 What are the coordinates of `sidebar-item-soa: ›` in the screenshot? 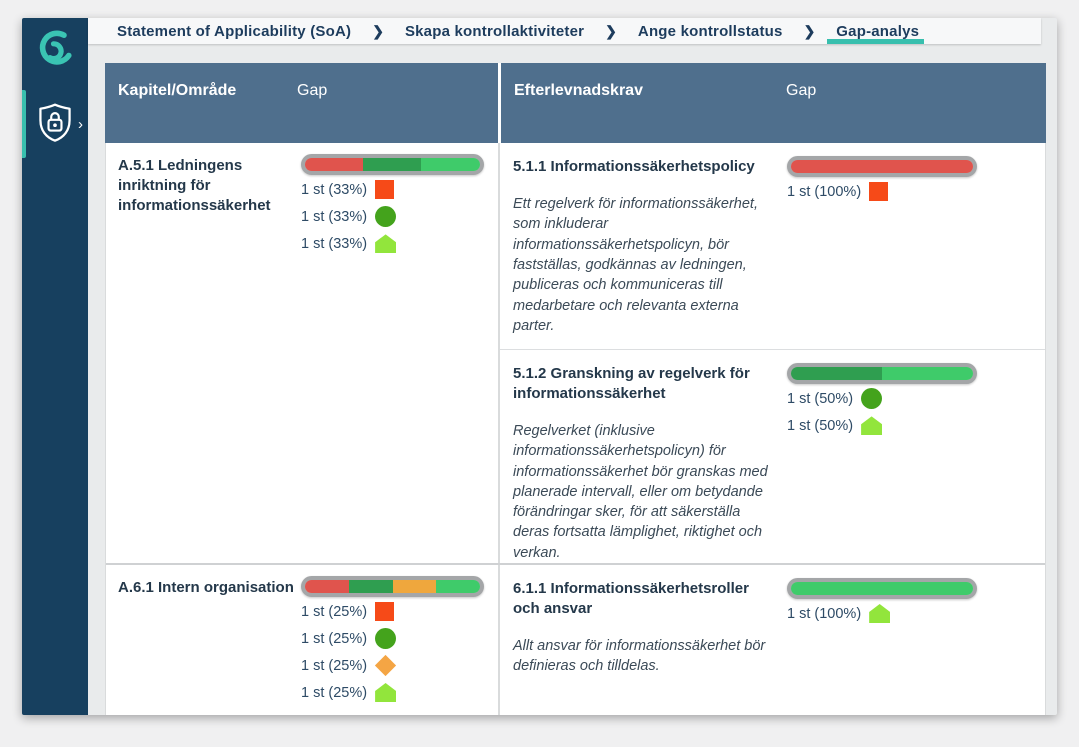 It's located at (55, 125).